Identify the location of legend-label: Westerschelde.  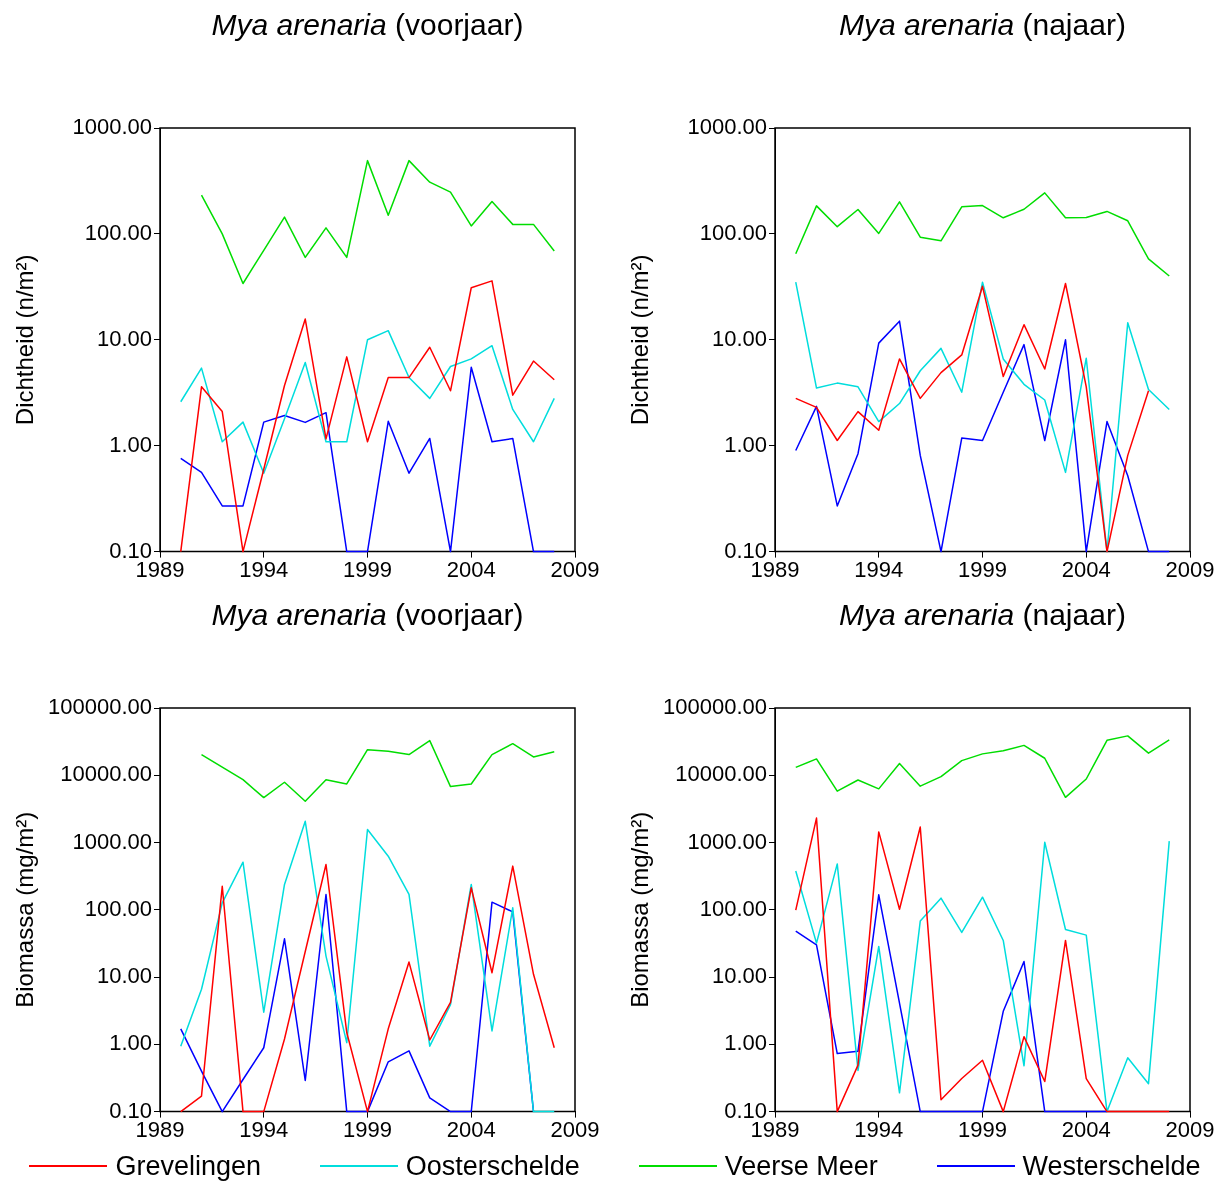
(1111, 1166).